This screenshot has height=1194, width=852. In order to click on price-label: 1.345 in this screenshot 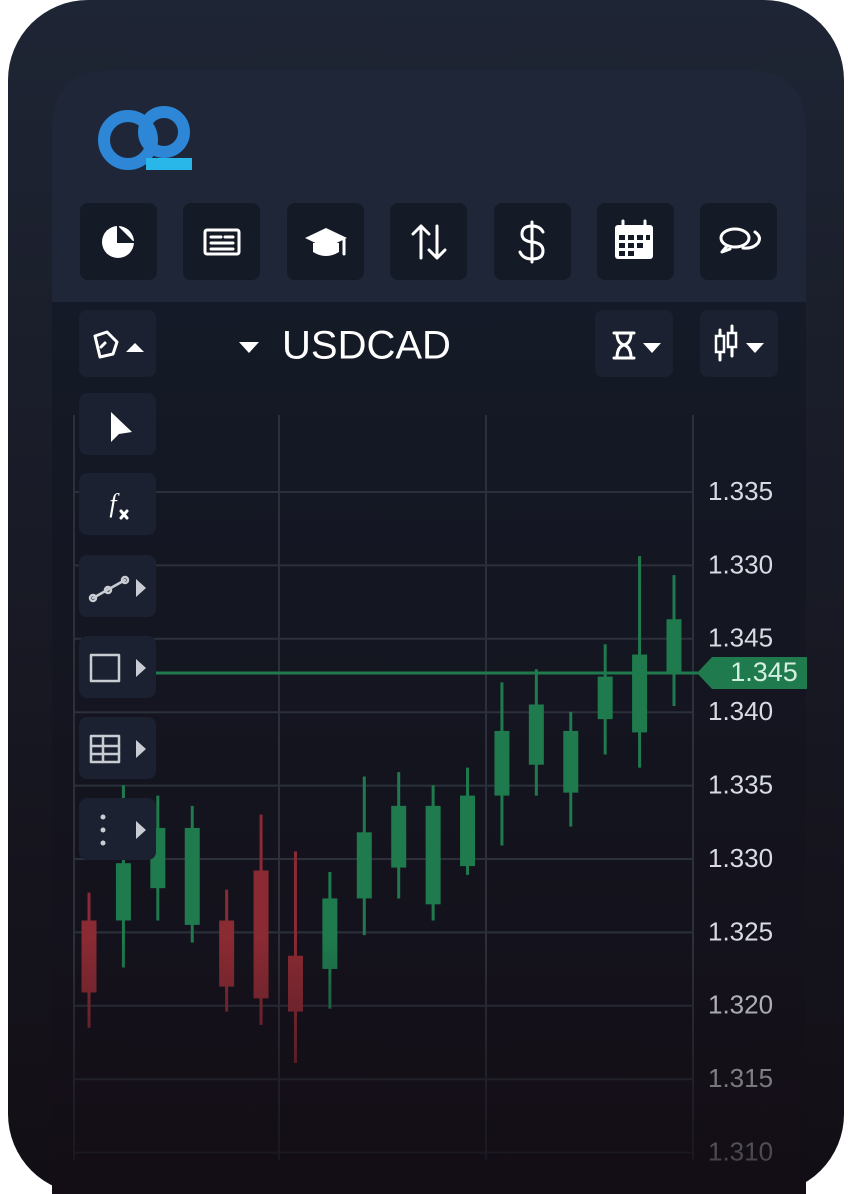, I will do `click(740, 638)`.